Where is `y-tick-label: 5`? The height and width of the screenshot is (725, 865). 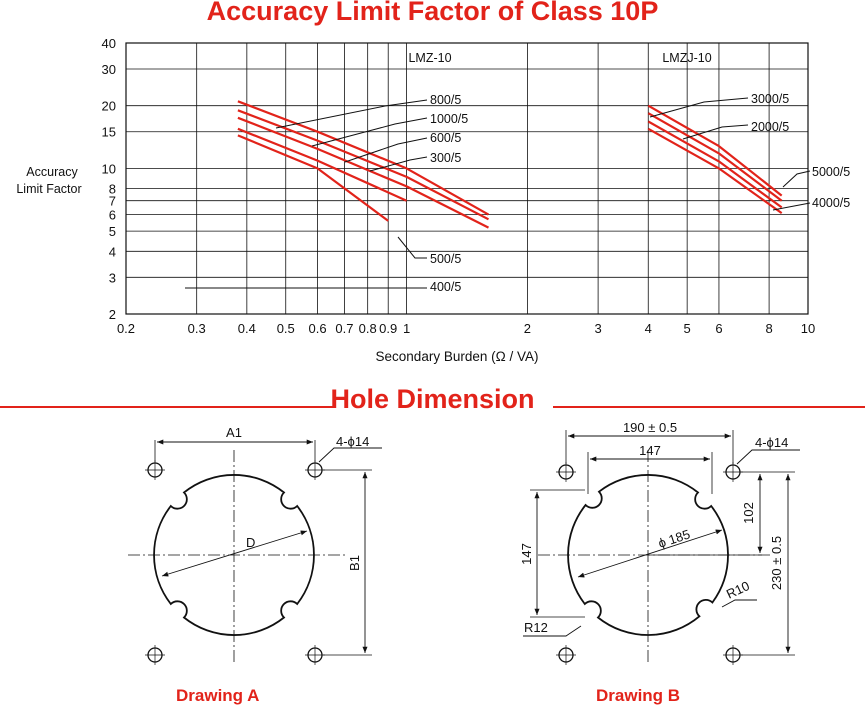 y-tick-label: 5 is located at coordinates (112, 231).